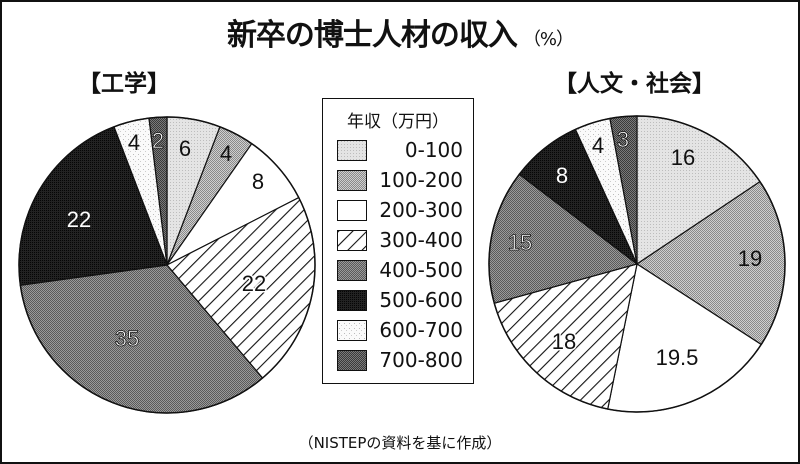 Image resolution: width=800 pixels, height=464 pixels. What do you see at coordinates (421, 270) in the screenshot?
I see `legend-label: 400-500` at bounding box center [421, 270].